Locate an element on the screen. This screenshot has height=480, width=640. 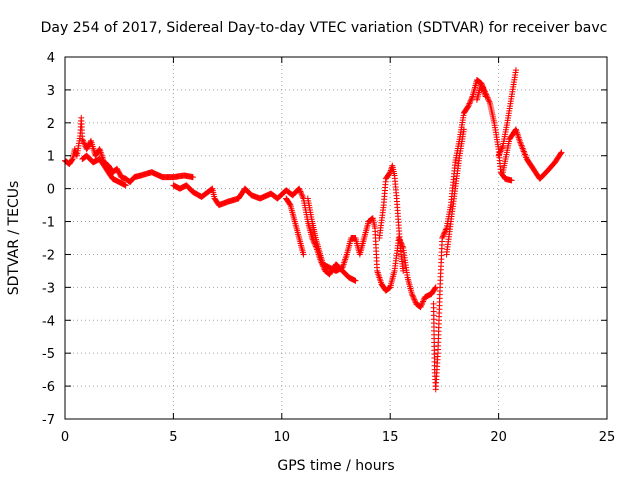
x-axis-label: GPS time / hours is located at coordinates (335, 466).